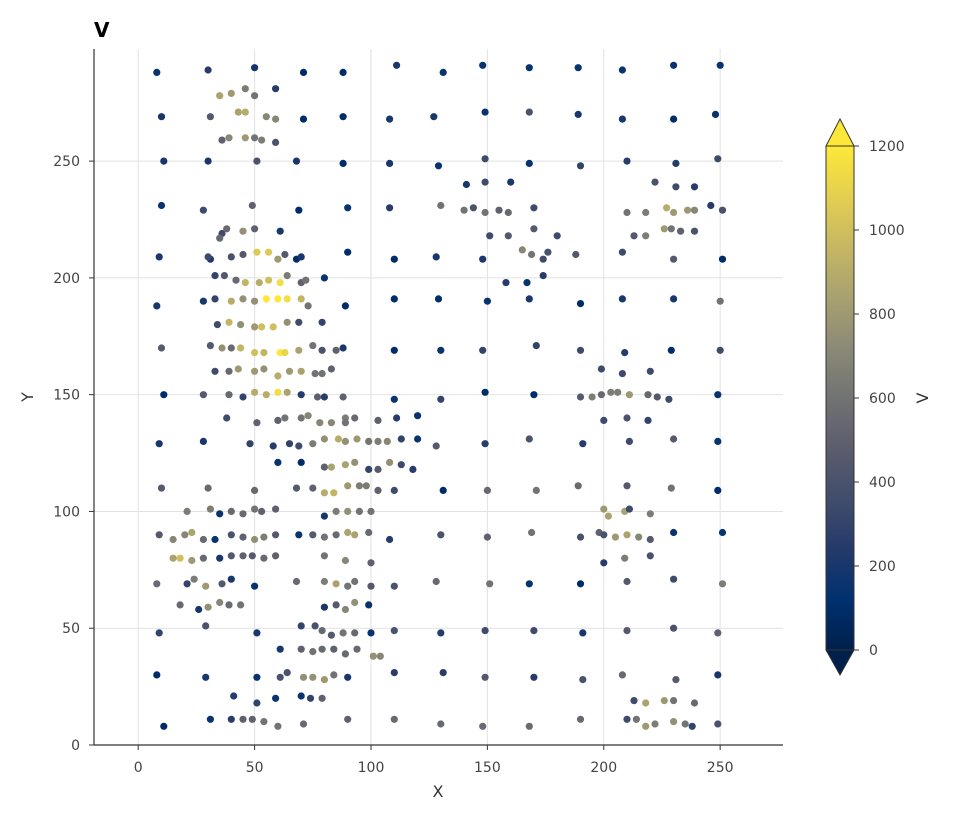  I want to click on colorbar-tick-label: 1200, so click(887, 147).